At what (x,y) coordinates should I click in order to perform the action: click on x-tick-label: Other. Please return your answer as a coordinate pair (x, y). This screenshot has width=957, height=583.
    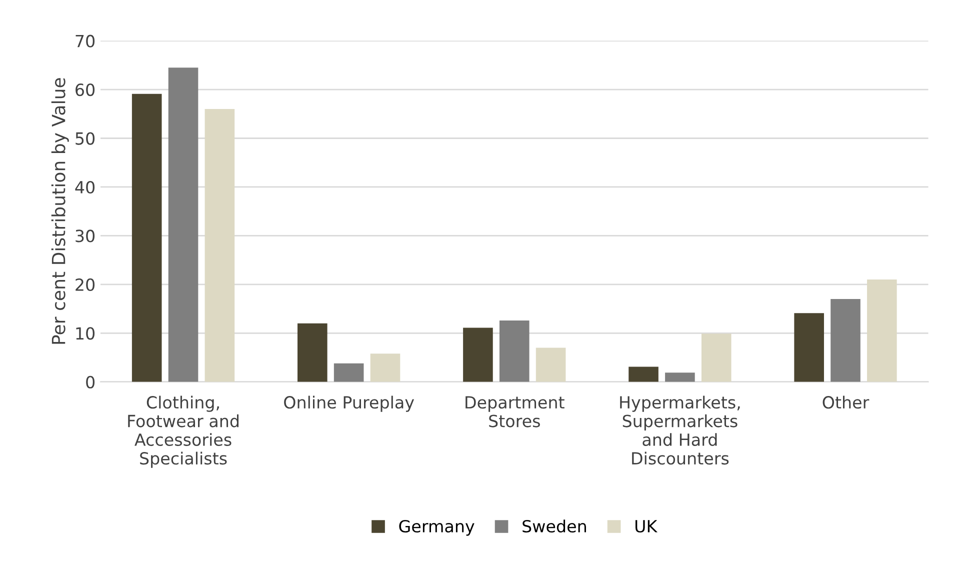
    Looking at the image, I should click on (846, 402).